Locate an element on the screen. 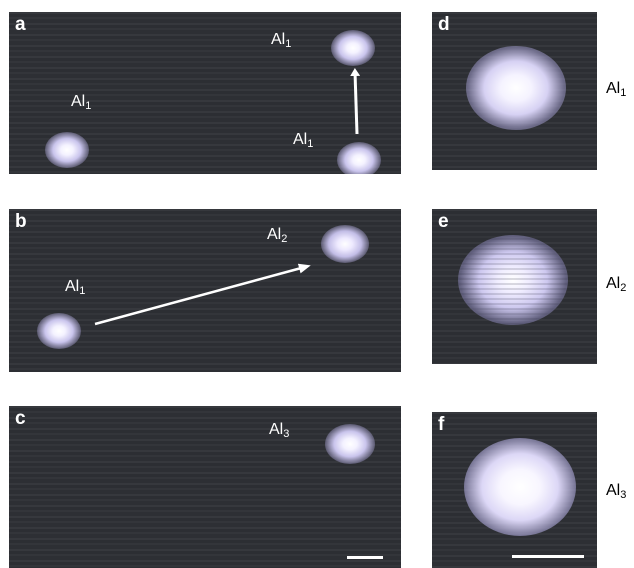 This screenshot has width=634, height=568. panel-f-stm-zoom: f is located at coordinates (514, 490).